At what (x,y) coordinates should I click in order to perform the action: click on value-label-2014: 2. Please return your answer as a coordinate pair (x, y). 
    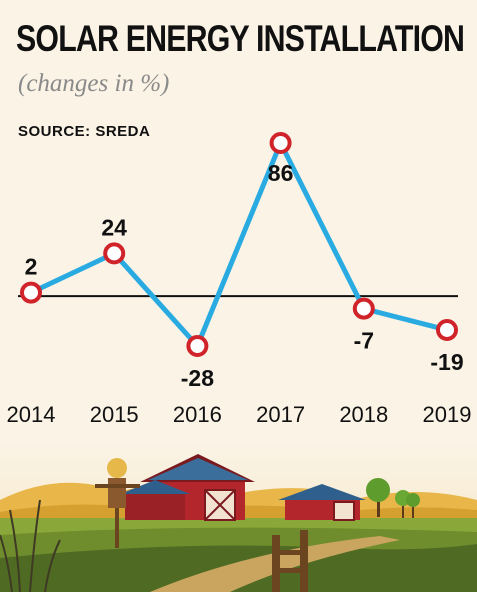
    Looking at the image, I should click on (31, 267).